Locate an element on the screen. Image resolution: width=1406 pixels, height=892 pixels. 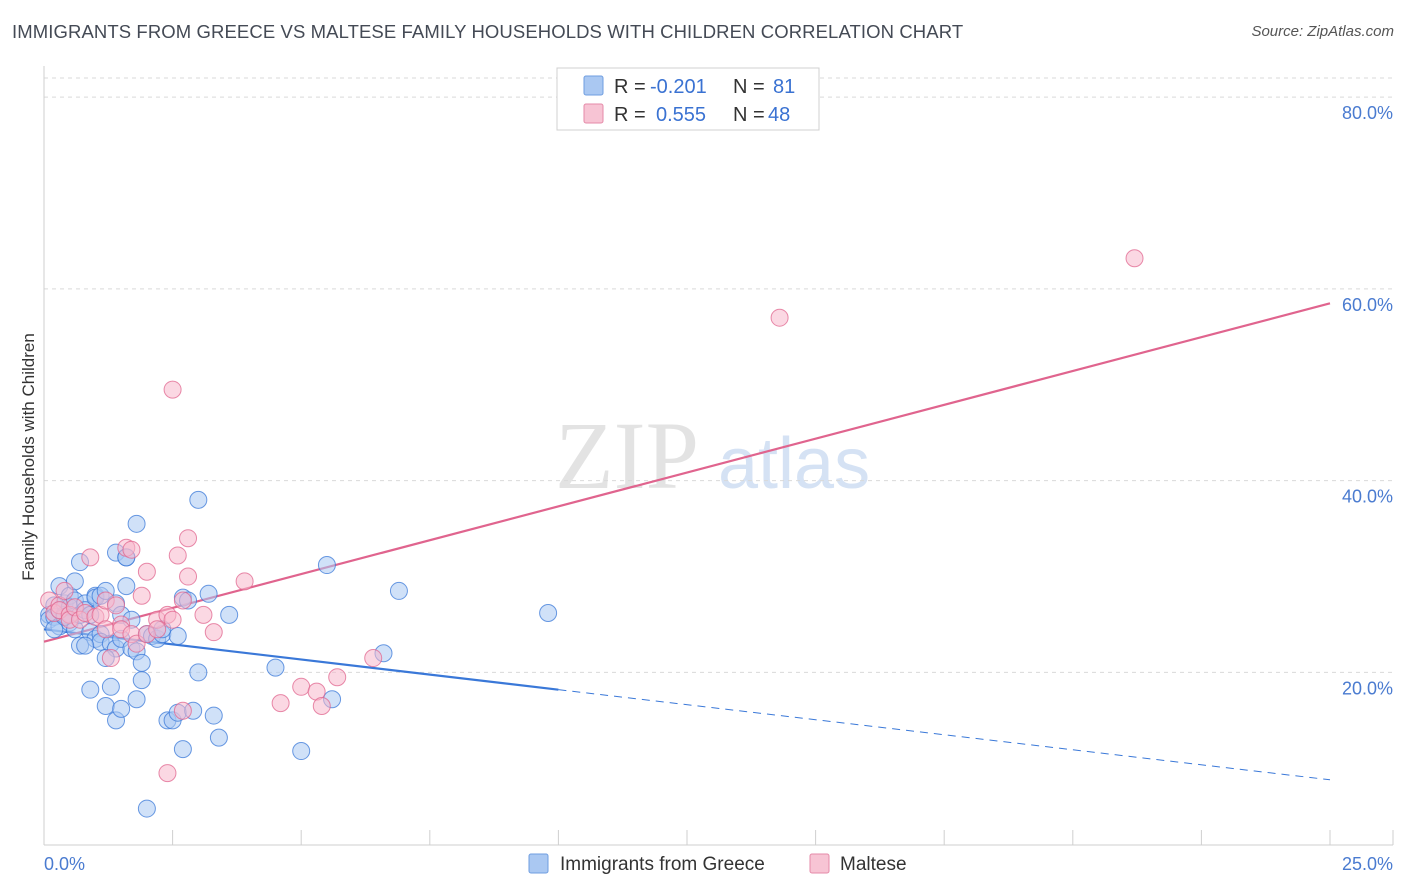
bottom-legend-label-greece: Immigrants from Greece is located at coordinates (662, 864).